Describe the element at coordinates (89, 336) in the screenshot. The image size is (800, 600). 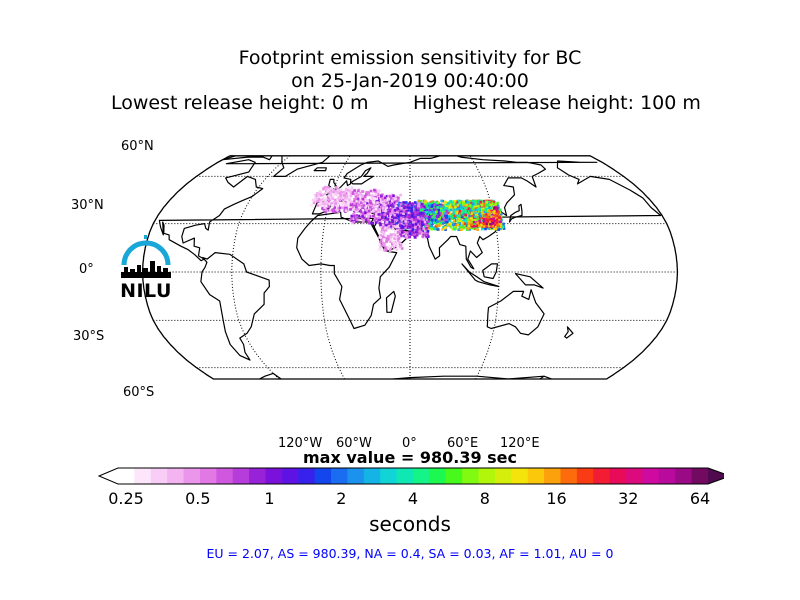
I see `lat-label-30s: 30°S` at that location.